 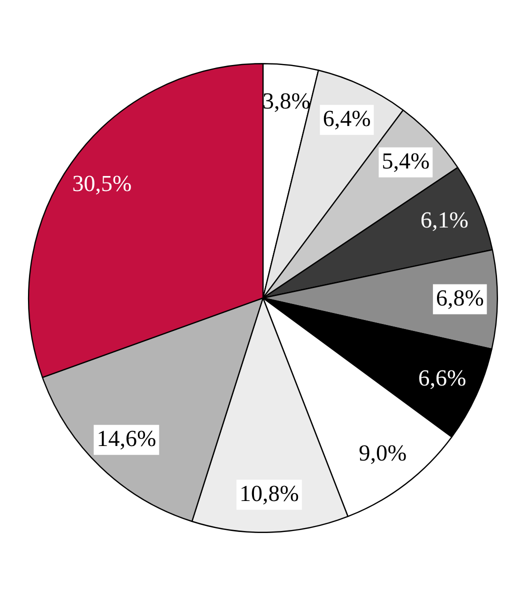 I want to click on data-label: 10,8%, so click(x=269, y=493).